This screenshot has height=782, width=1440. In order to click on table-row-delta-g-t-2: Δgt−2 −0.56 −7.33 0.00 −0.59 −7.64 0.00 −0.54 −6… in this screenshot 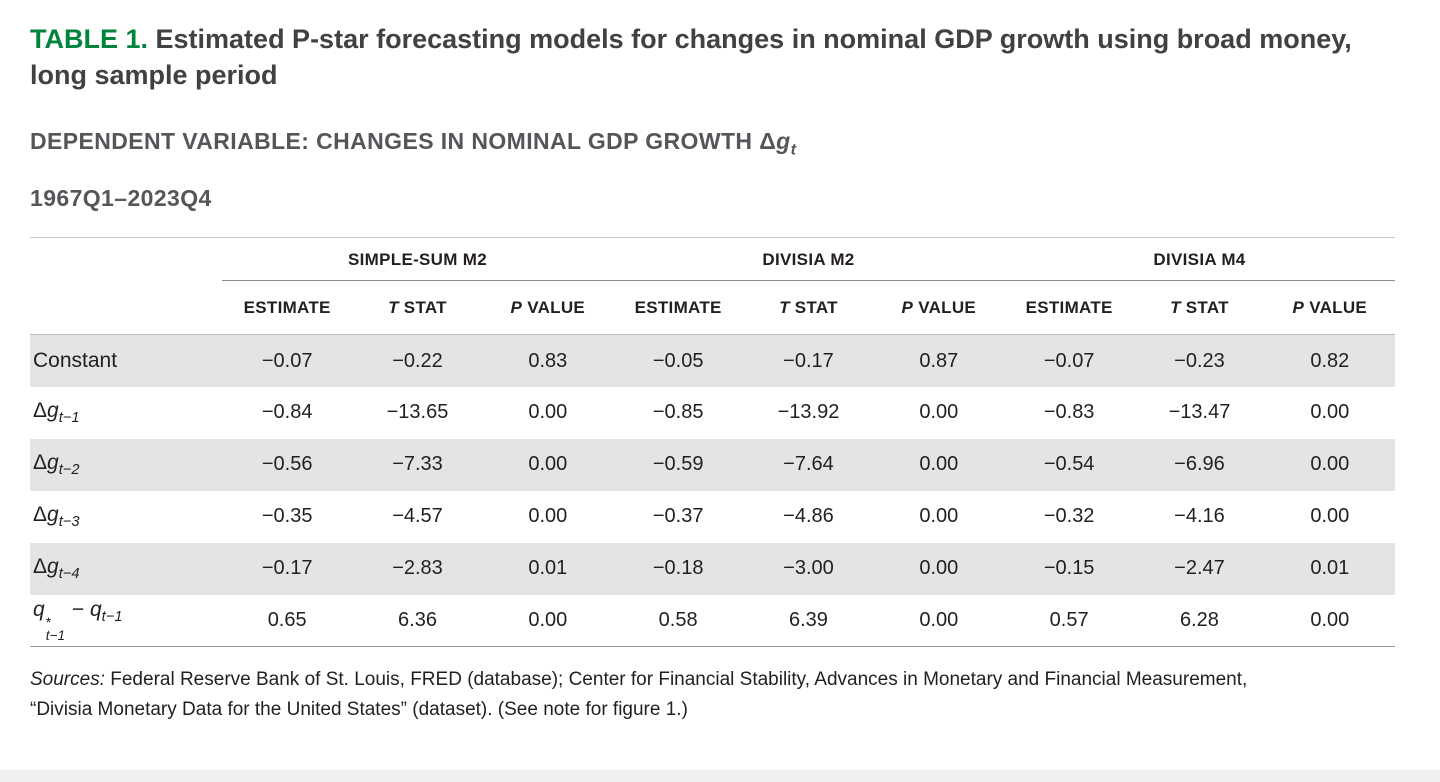, I will do `click(712, 464)`.